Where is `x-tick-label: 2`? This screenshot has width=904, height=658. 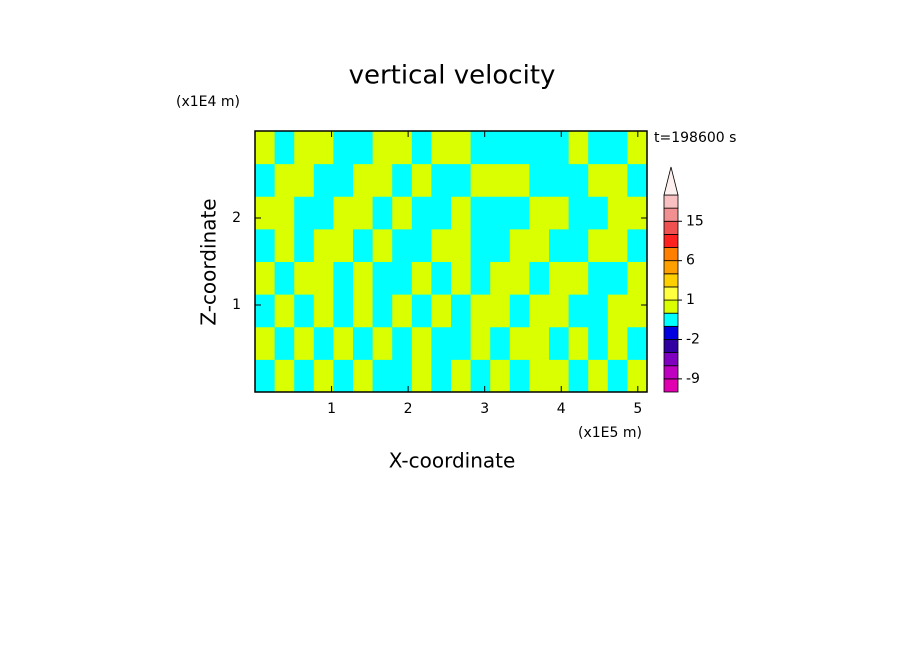
x-tick-label: 2 is located at coordinates (408, 409).